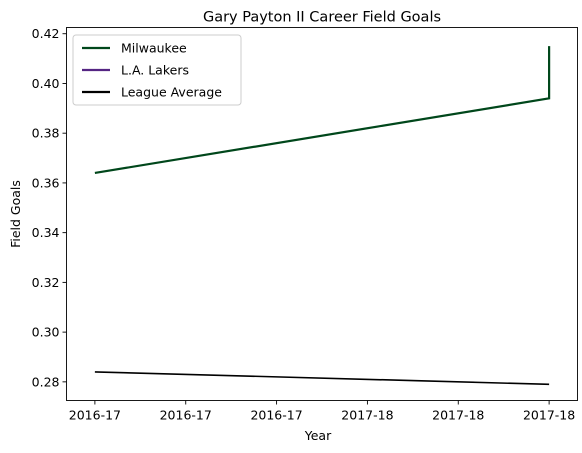 The image size is (582, 453). What do you see at coordinates (46, 33) in the screenshot?
I see `y-tick-label-7: 0.42` at bounding box center [46, 33].